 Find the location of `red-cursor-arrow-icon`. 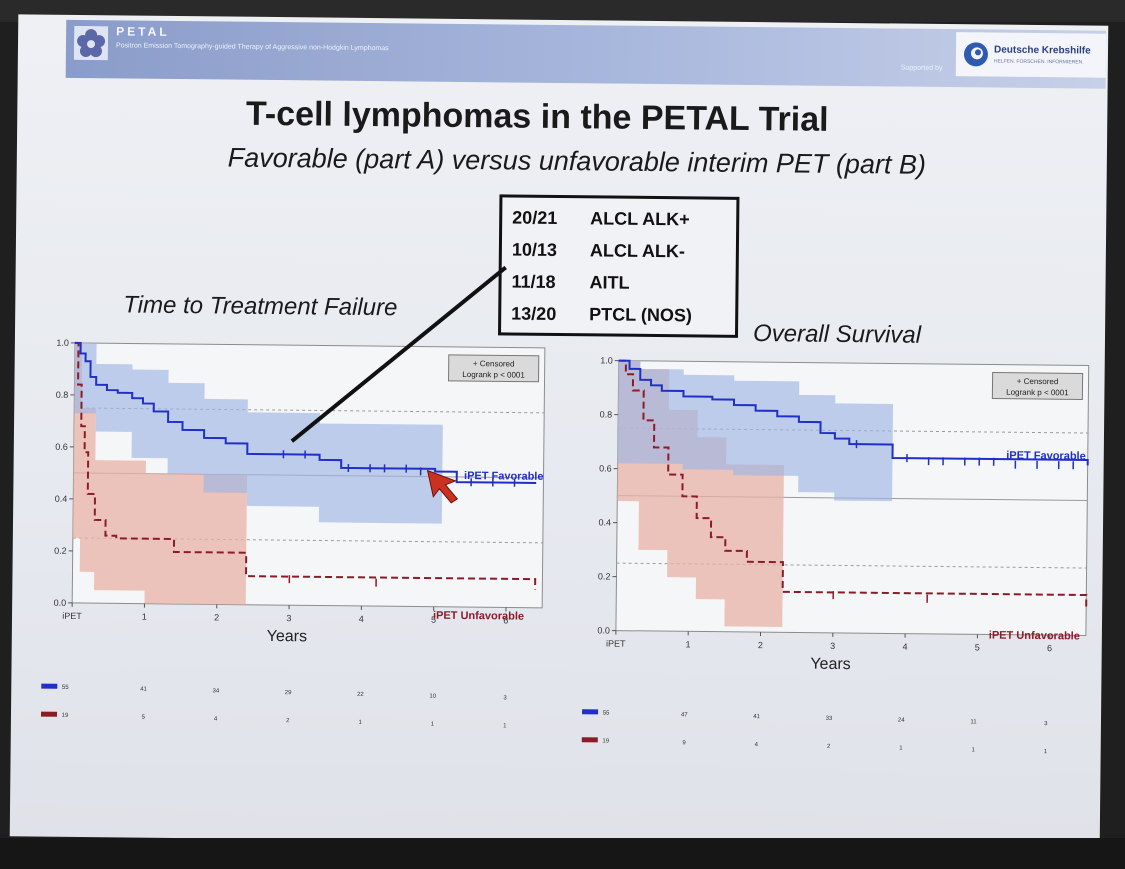

red-cursor-arrow-icon is located at coordinates (442, 486).